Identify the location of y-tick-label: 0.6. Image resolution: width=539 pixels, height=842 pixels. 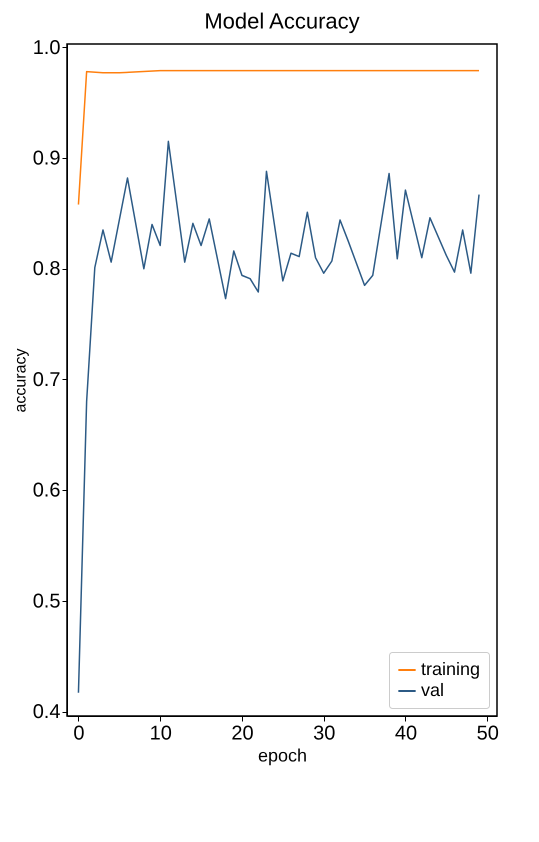
(46, 491).